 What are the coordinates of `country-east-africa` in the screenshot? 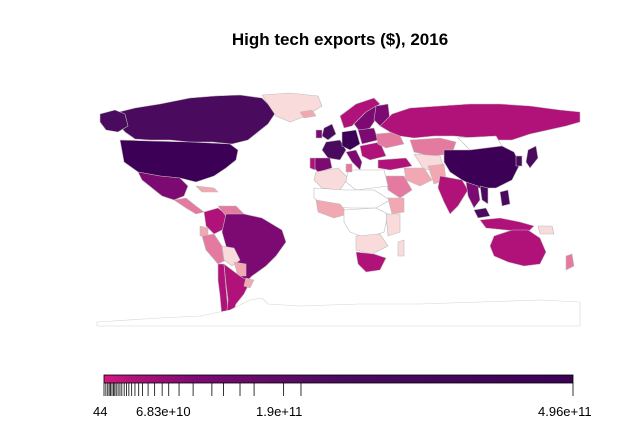 It's located at (393, 225).